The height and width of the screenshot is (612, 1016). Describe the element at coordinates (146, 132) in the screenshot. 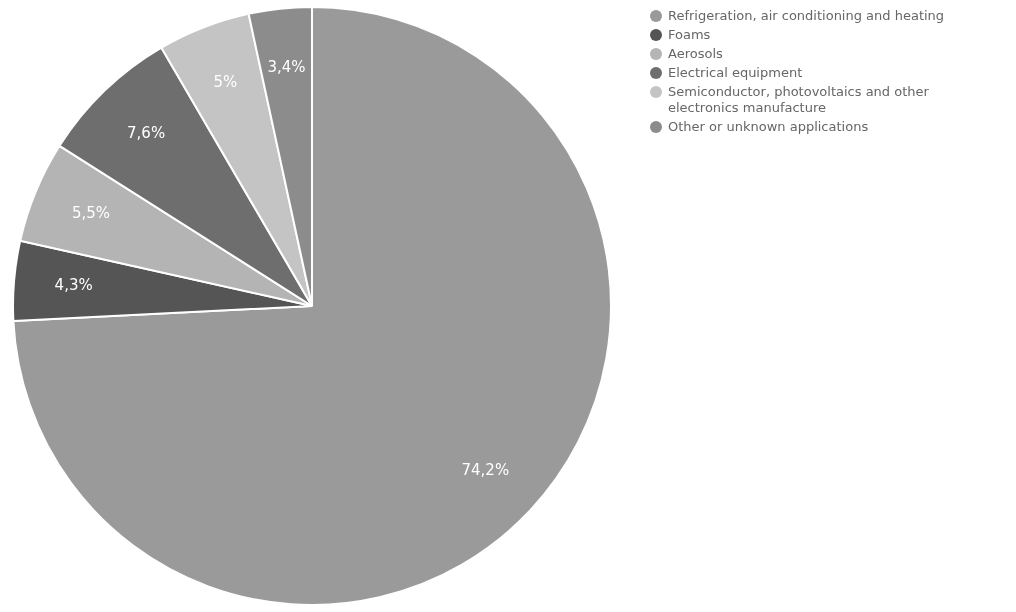

I see `data-label: 7,6%` at that location.